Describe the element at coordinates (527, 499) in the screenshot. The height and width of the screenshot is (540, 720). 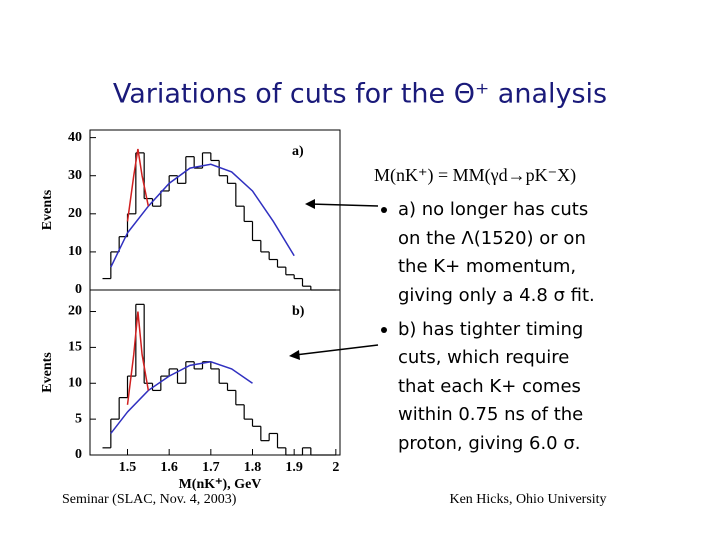
I see `footer-right: Ken Hicks, Ohio University` at that location.